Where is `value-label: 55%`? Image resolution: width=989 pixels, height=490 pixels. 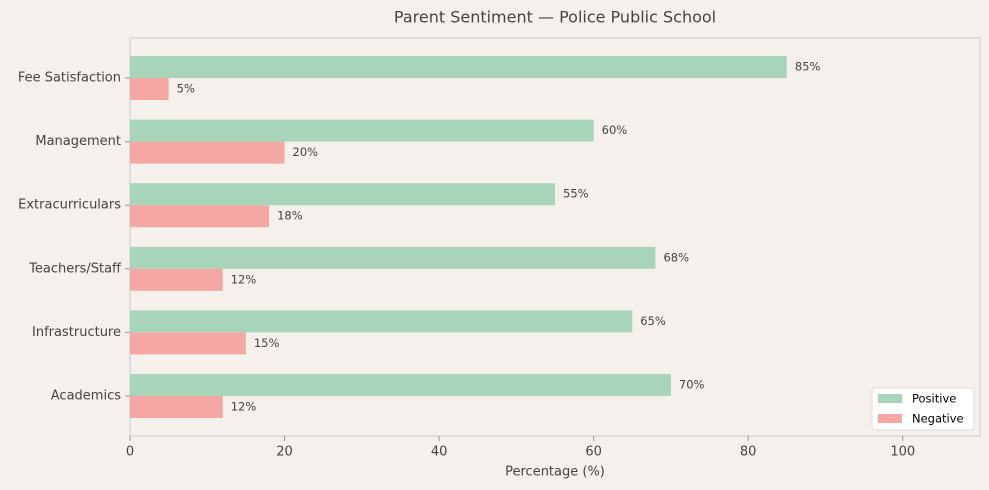 value-label: 55% is located at coordinates (576, 194).